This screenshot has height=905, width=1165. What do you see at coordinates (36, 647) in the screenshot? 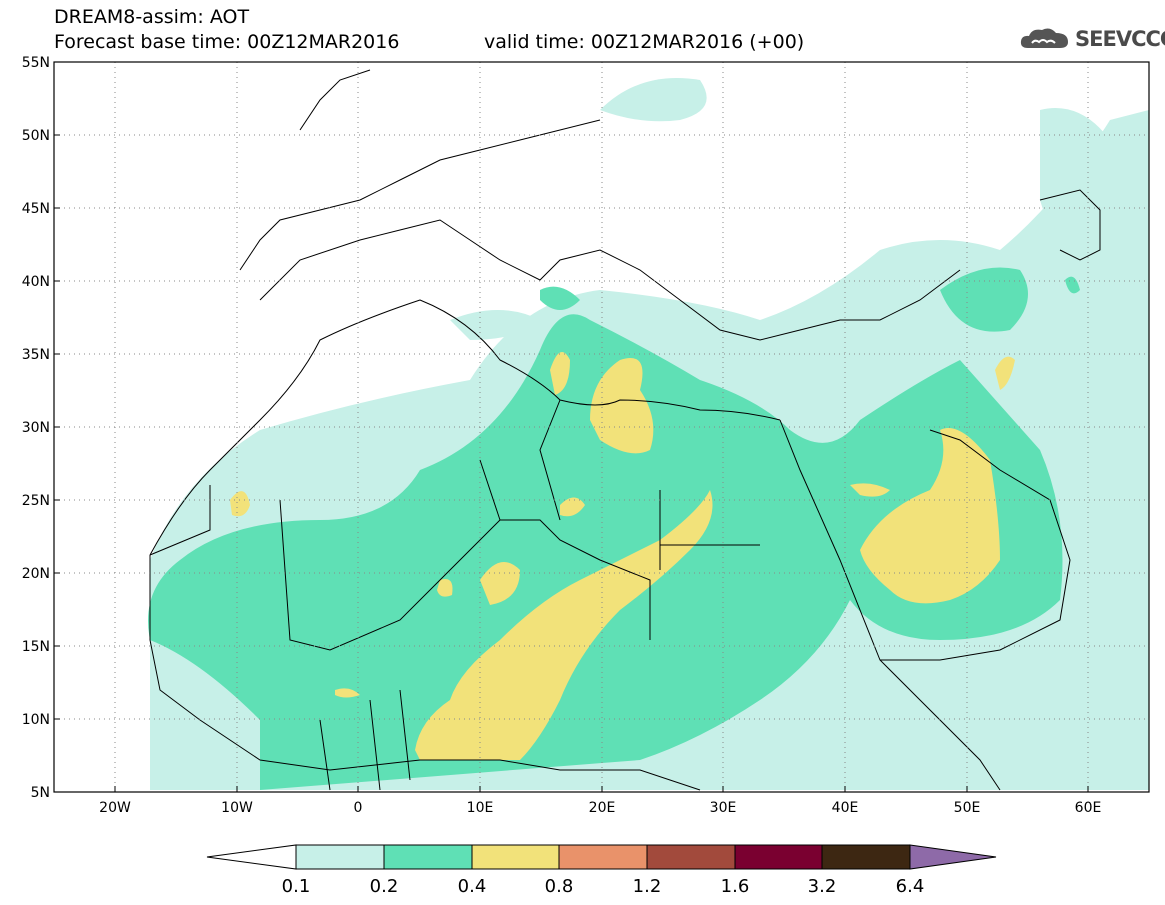
I see `lat-label: 15N` at bounding box center [36, 647].